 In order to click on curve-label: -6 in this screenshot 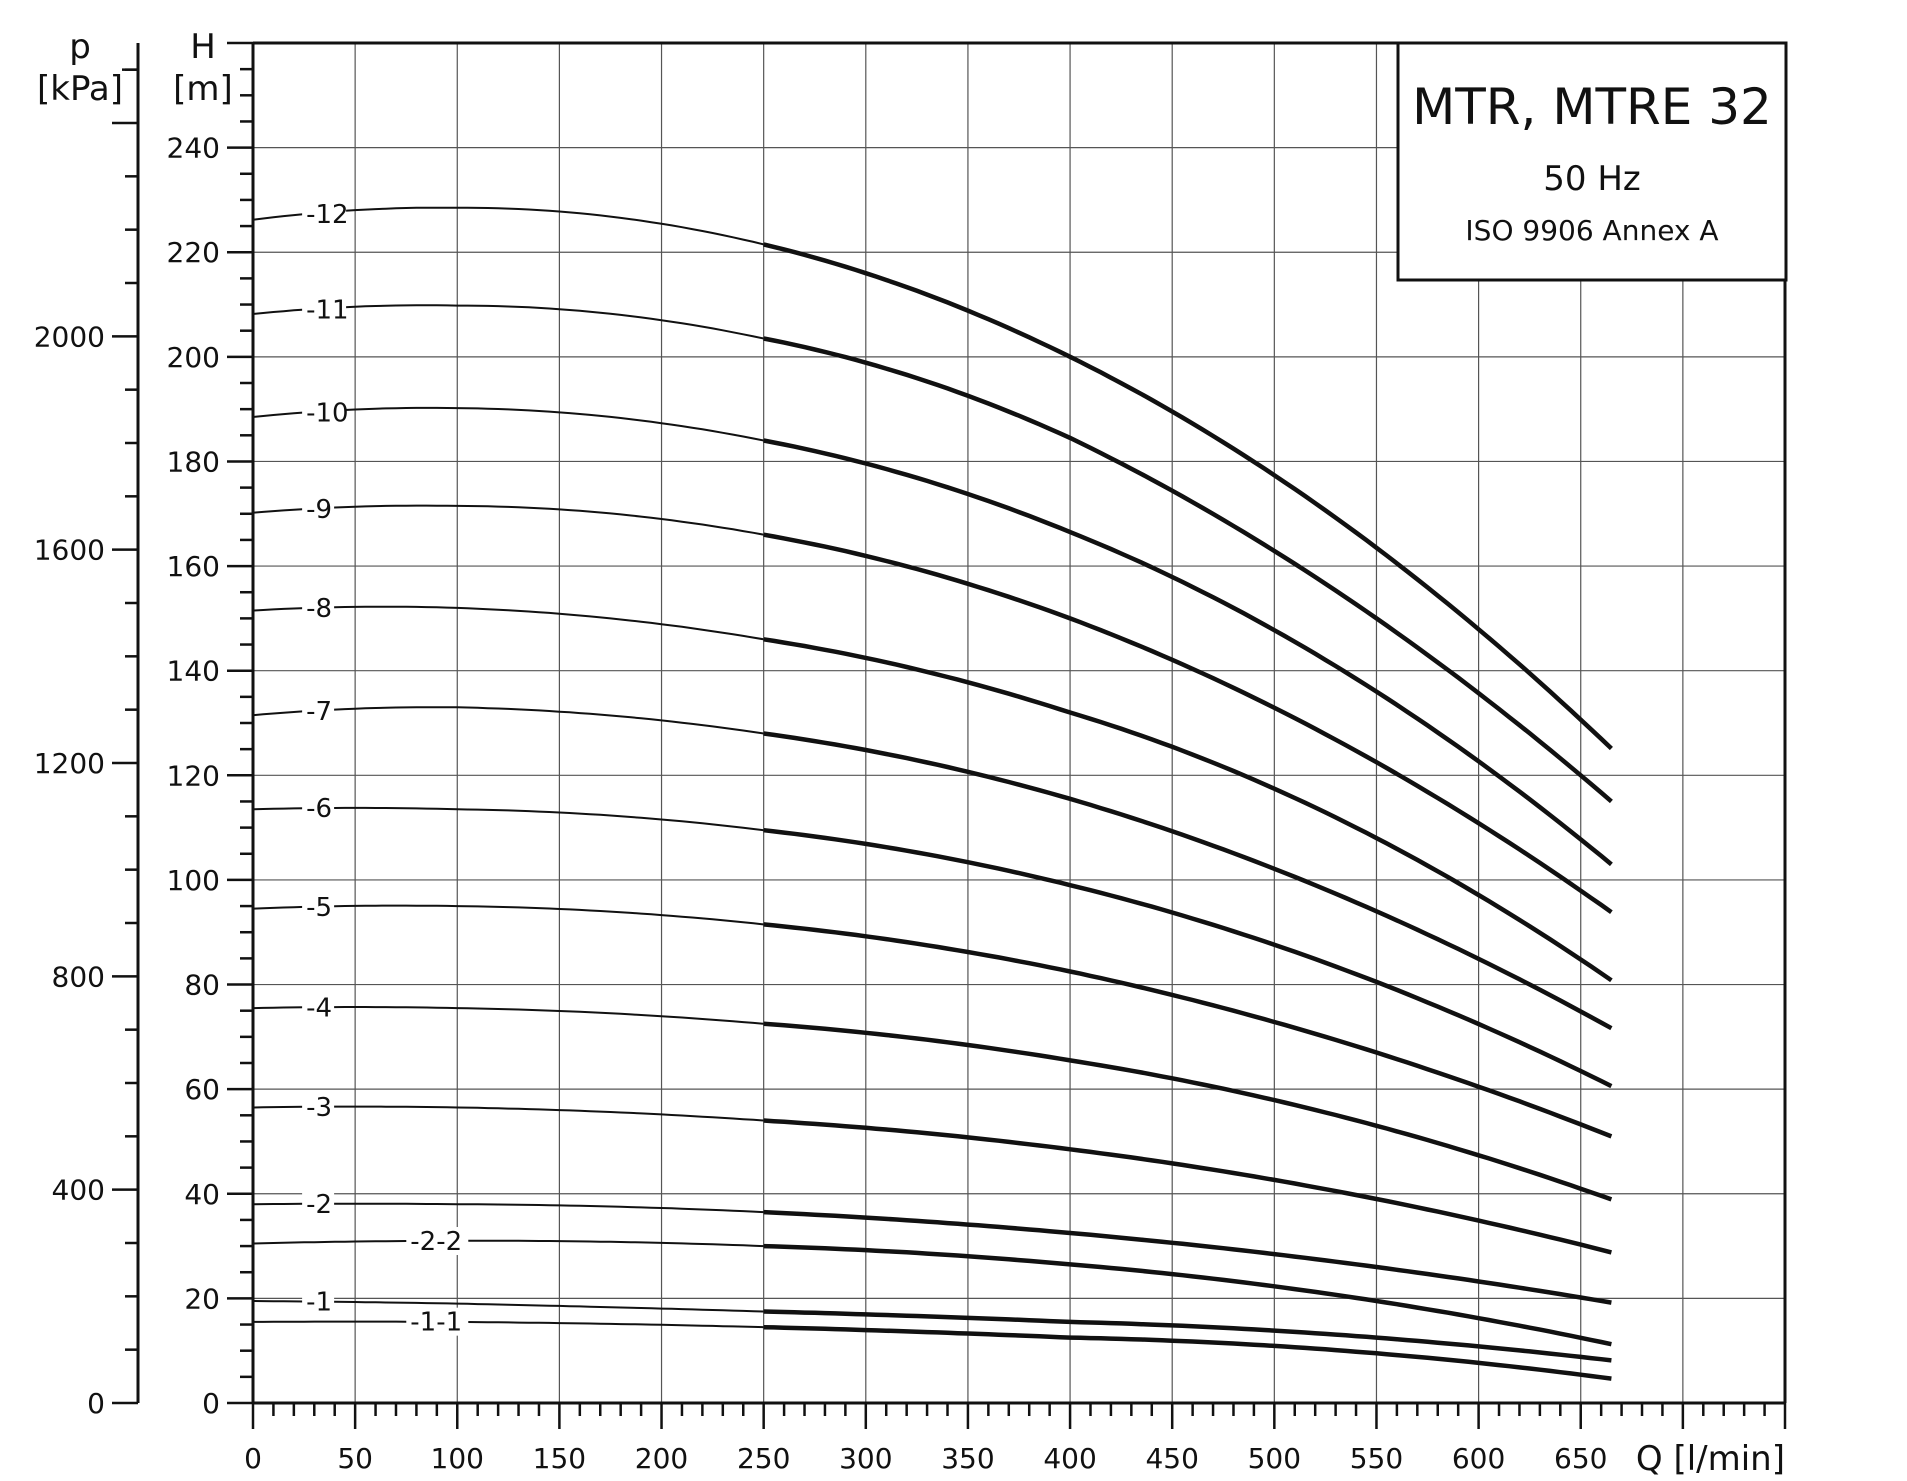, I will do `click(319, 809)`.